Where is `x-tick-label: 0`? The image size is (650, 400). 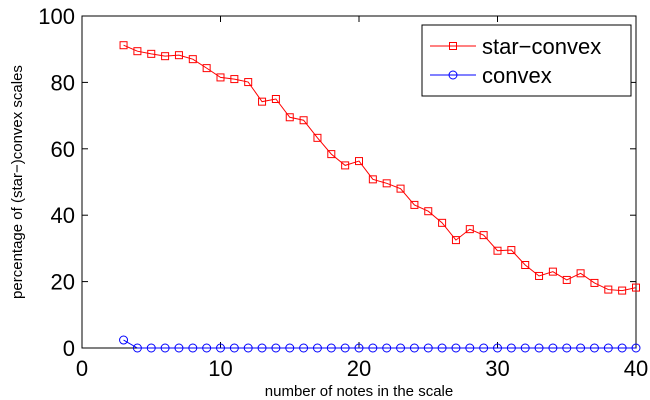
x-tick-label: 0 is located at coordinates (82, 368).